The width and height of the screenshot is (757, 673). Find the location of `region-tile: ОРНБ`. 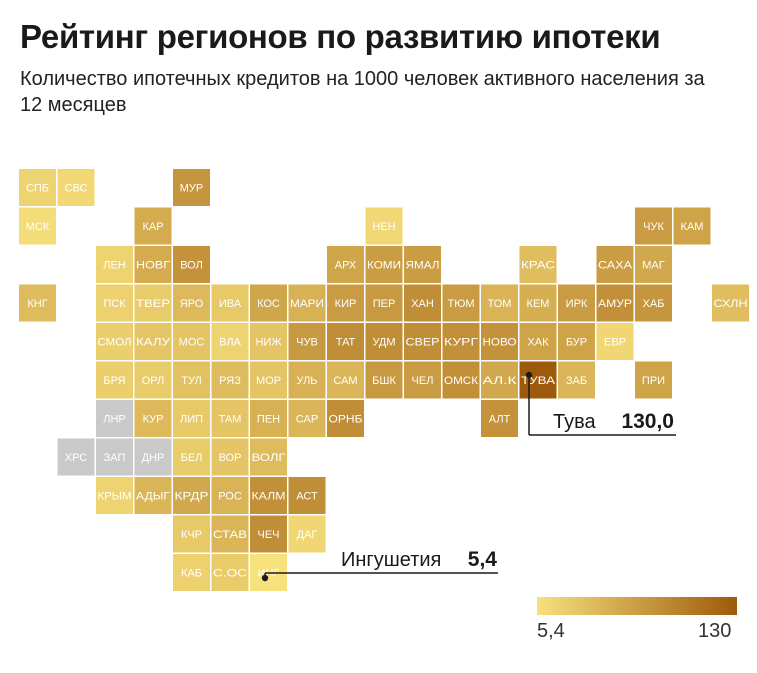

region-tile: ОРНБ is located at coordinates (345, 418).